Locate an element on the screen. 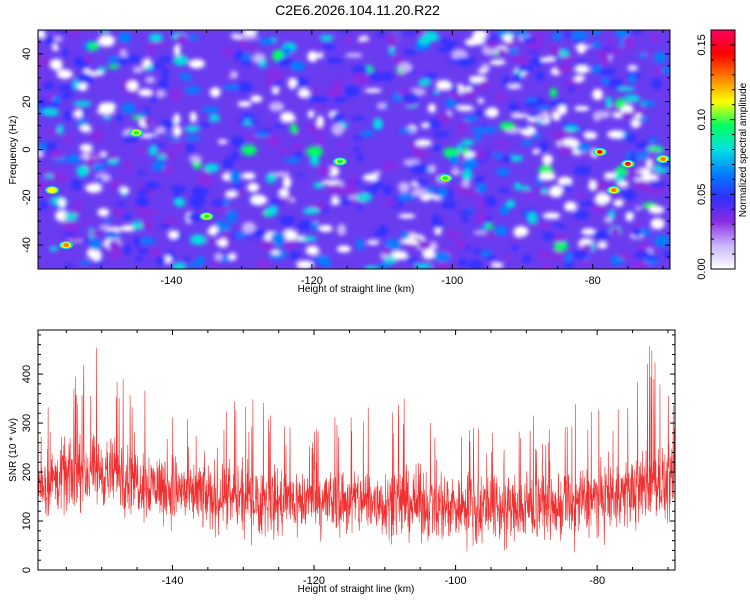 This screenshot has height=600, width=750. y-tick-label: 200 is located at coordinates (27, 472).